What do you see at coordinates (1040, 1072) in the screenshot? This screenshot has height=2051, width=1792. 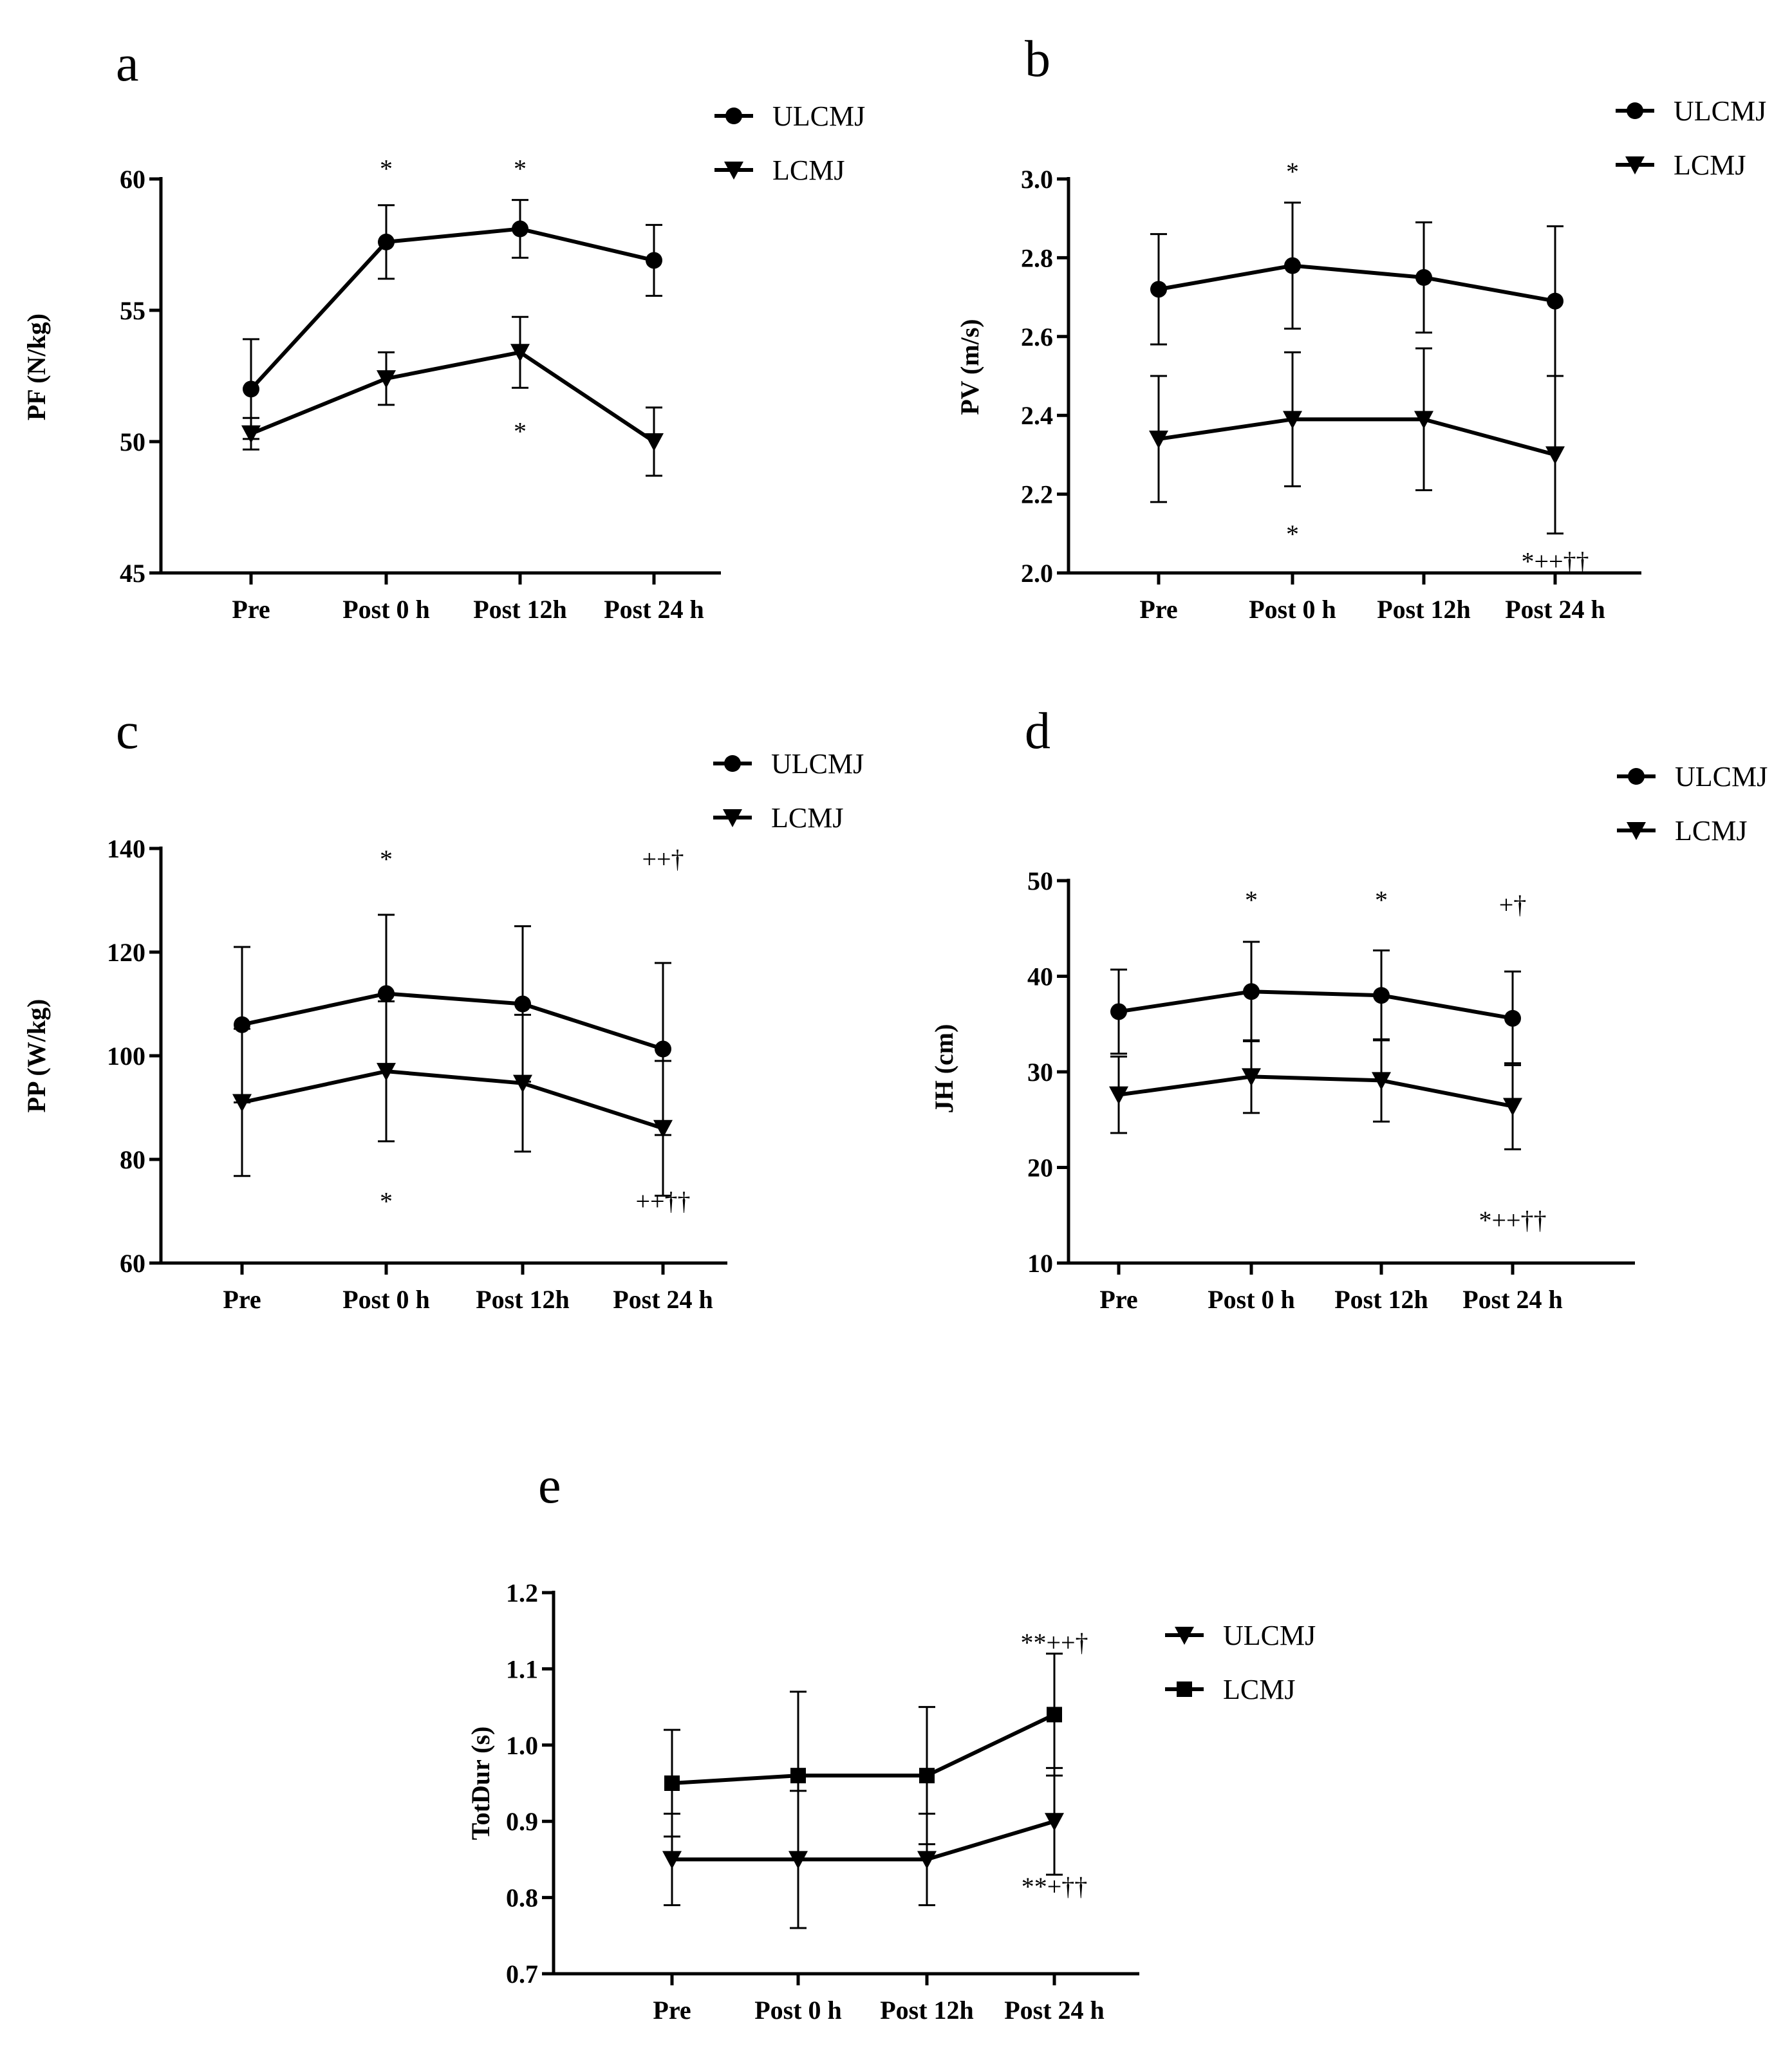 I see `y-tick-label: 30` at bounding box center [1040, 1072].